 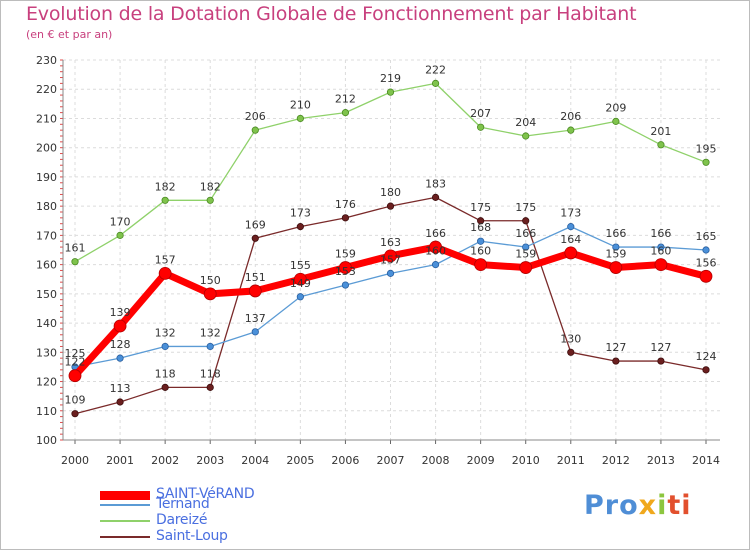 What do you see at coordinates (46, 411) in the screenshot?
I see `y-tick-label: 110` at bounding box center [46, 411].